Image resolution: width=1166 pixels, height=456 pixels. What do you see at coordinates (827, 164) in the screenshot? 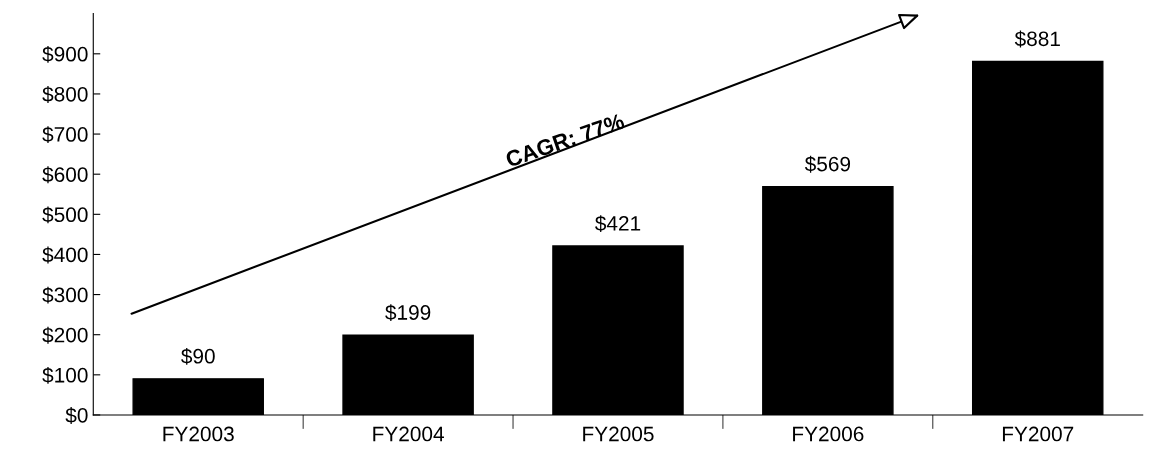
I see `data-label: $569` at bounding box center [827, 164].